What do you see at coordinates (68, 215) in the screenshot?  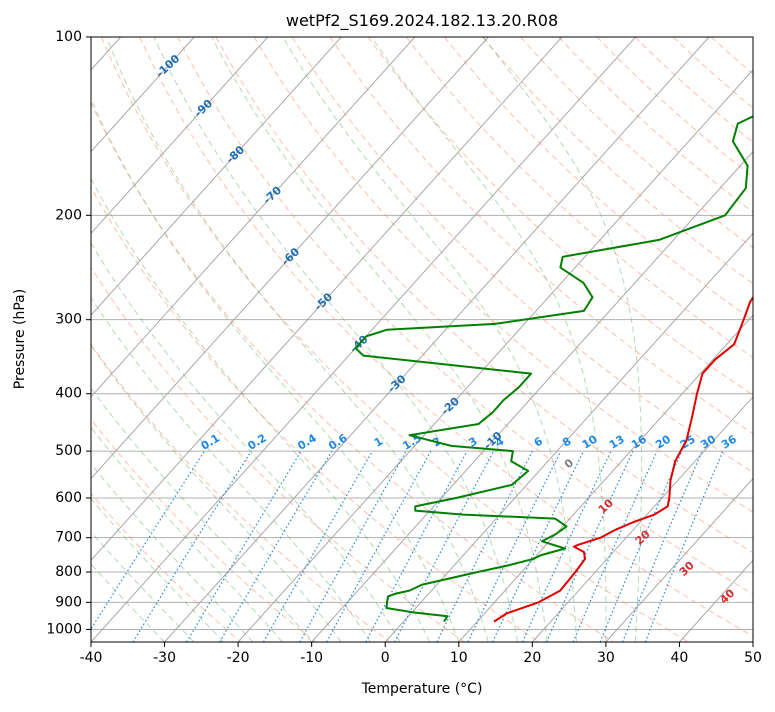 I see `y-tick-label: 200` at bounding box center [68, 215].